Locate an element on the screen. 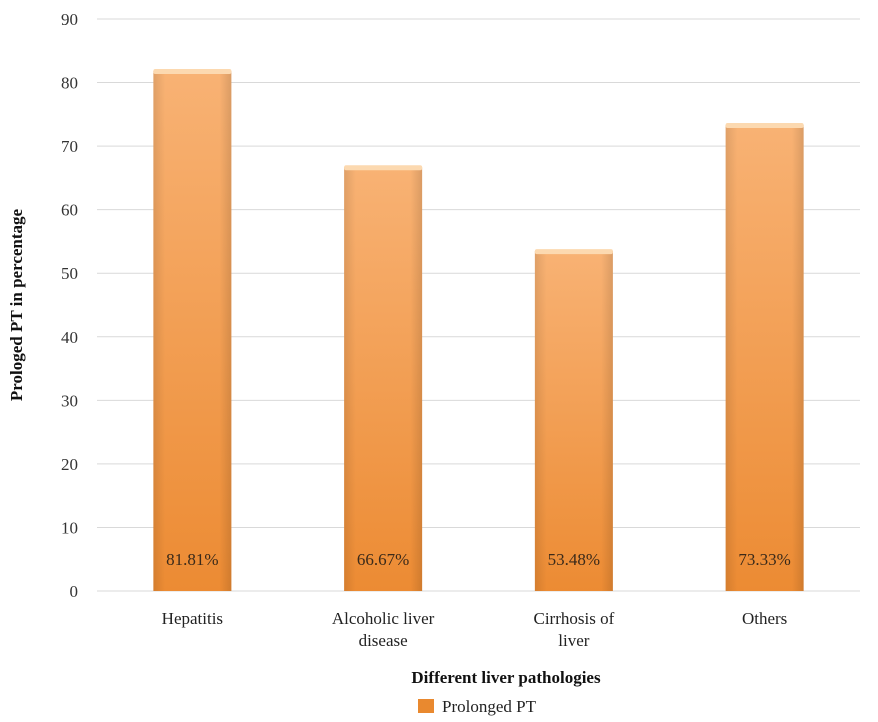 The image size is (878, 722). y-tick-label: 40 is located at coordinates (69, 337).